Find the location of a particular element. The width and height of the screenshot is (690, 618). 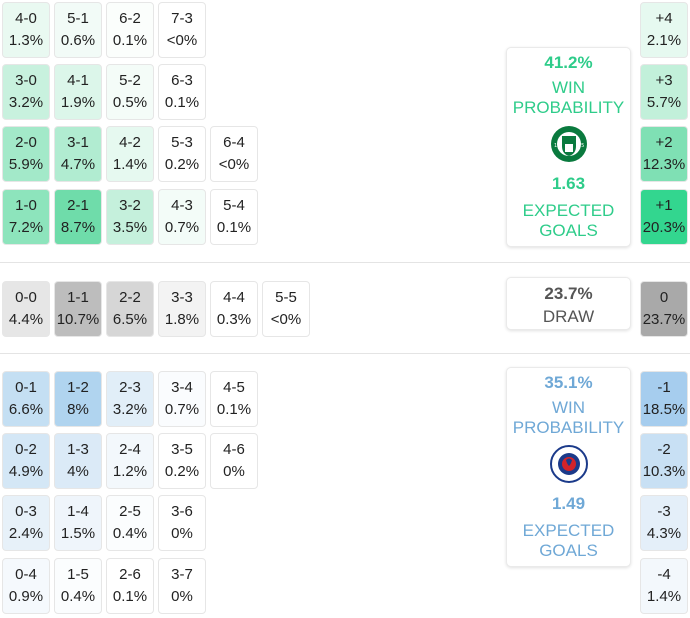

away-scoreline-cell: 2-5 0.4% is located at coordinates (130, 523).